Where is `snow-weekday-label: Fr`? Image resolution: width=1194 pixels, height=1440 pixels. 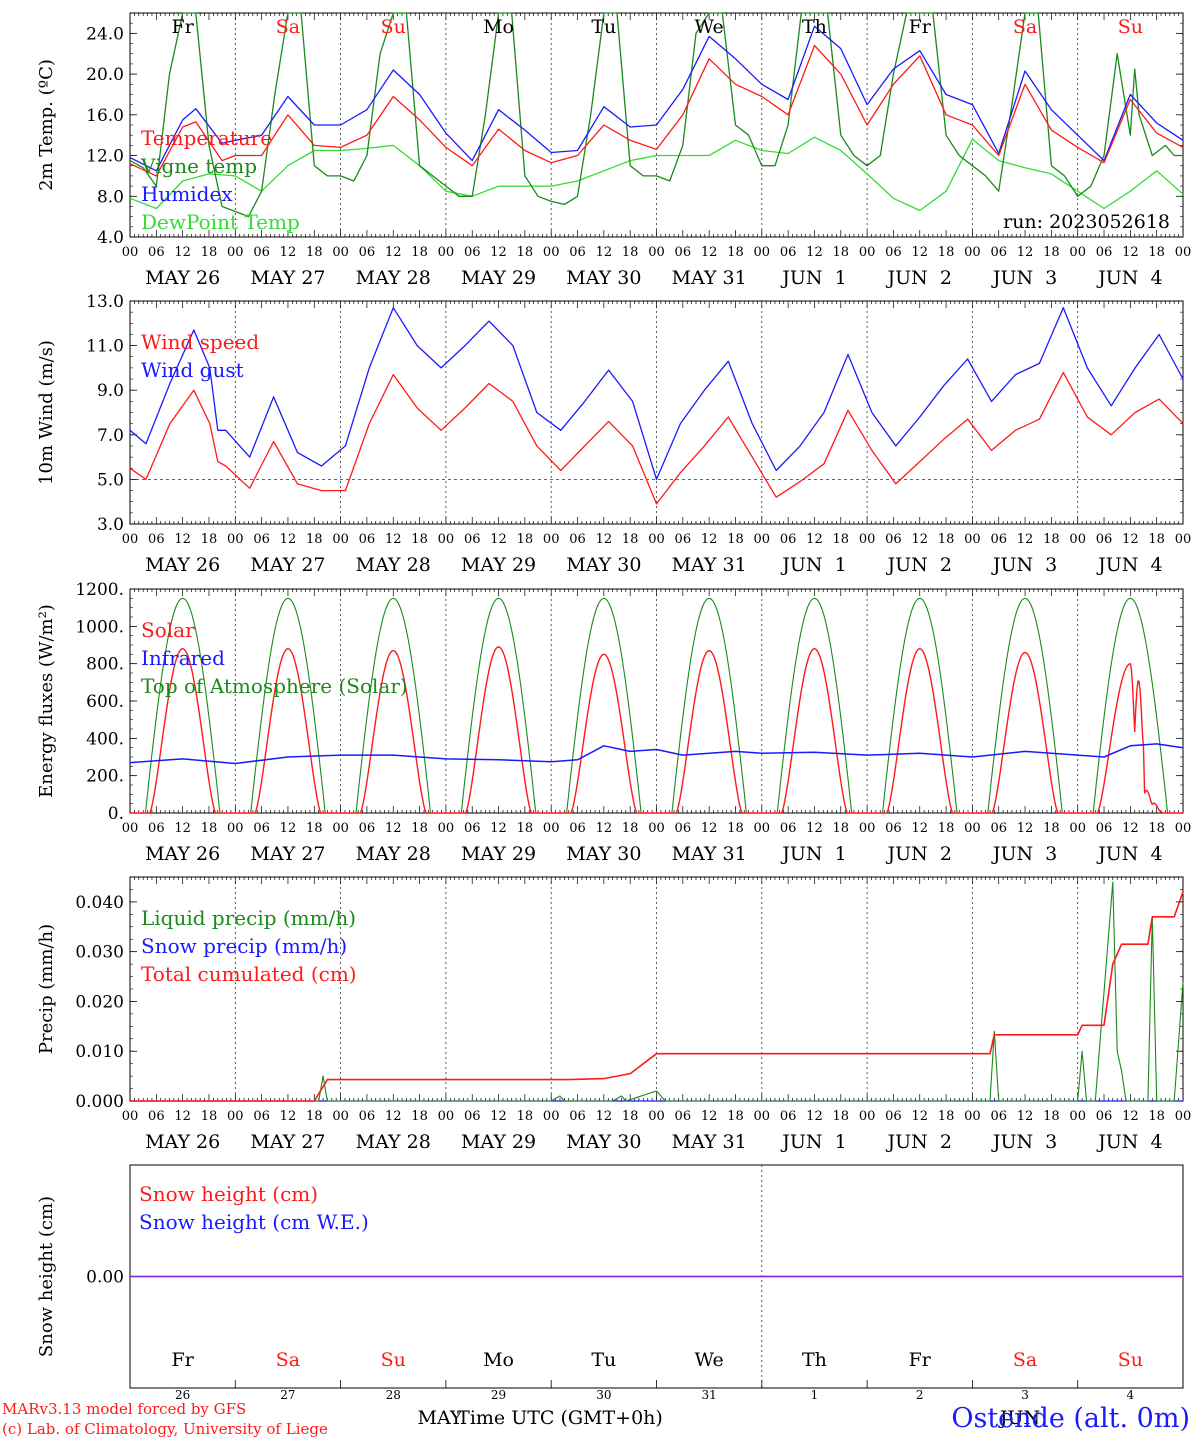
snow-weekday-label: Fr is located at coordinates (183, 1360).